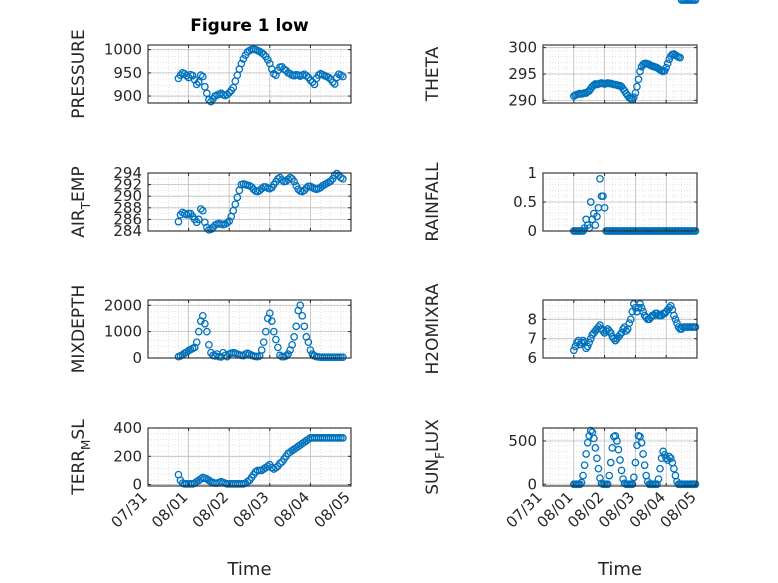 This screenshot has width=778, height=583. Describe the element at coordinates (532, 319) in the screenshot. I see `y-tick-label: 8` at that location.